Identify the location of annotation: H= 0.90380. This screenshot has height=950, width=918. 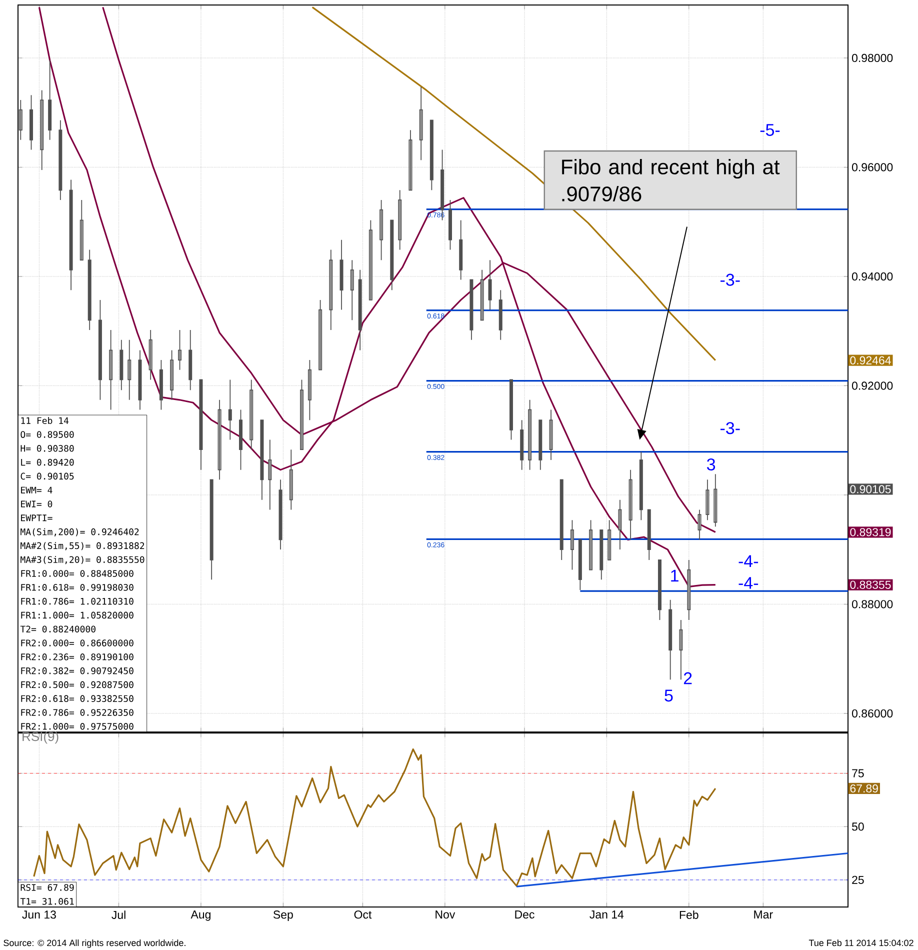
(47, 448).